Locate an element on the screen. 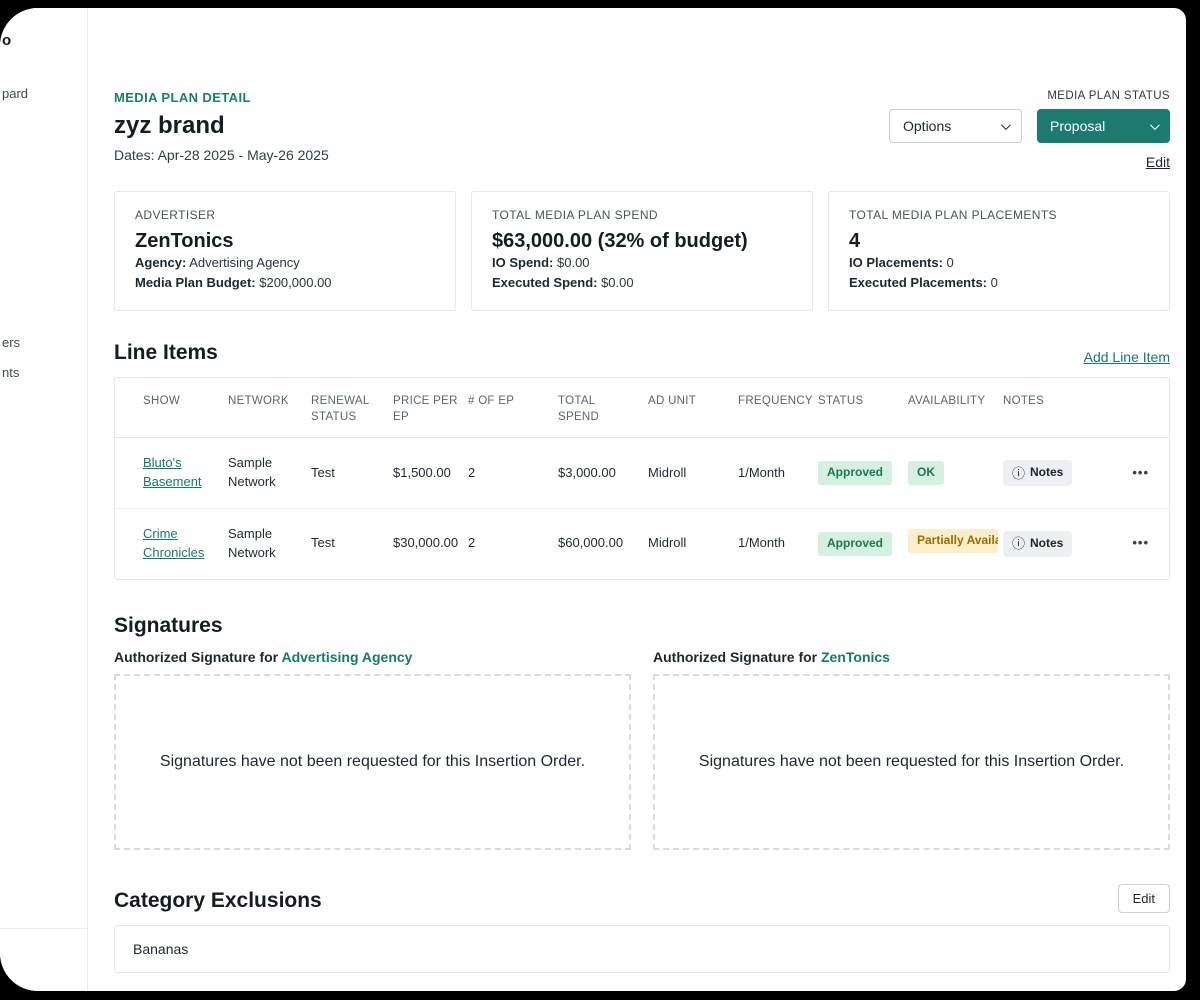  col-num-ep: # OF EP is located at coordinates (491, 401).